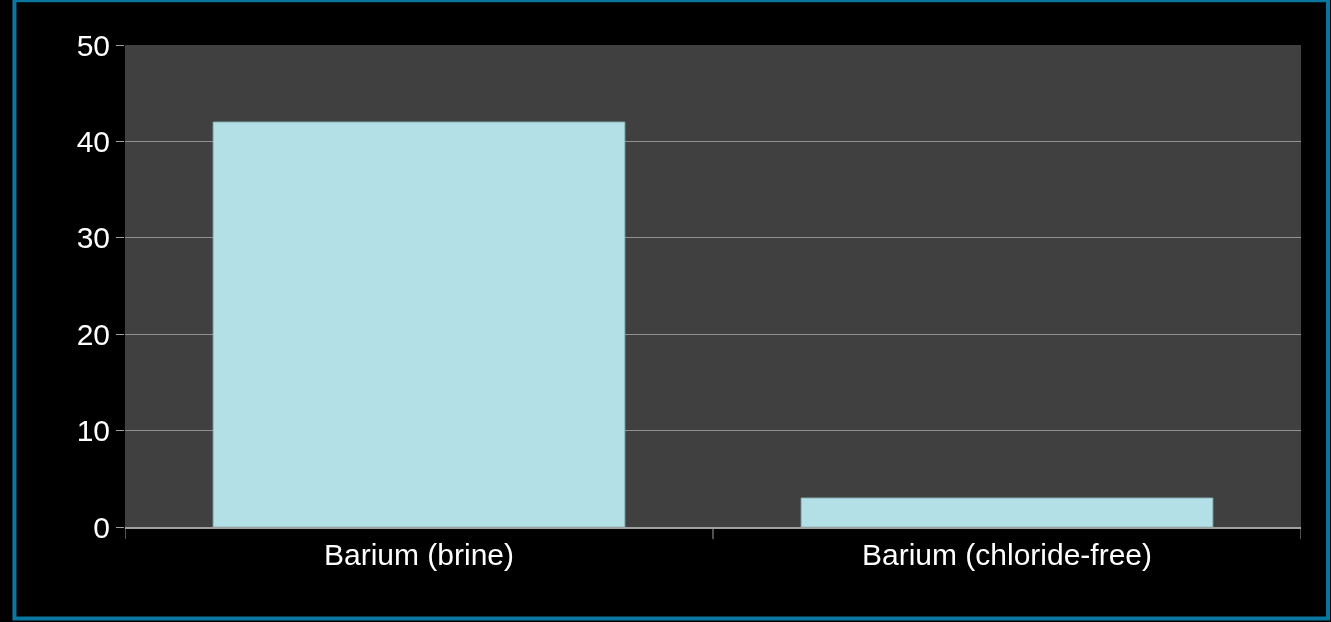  Describe the element at coordinates (1007, 554) in the screenshot. I see `x-tick-label: Barium (chloride-free)` at that location.